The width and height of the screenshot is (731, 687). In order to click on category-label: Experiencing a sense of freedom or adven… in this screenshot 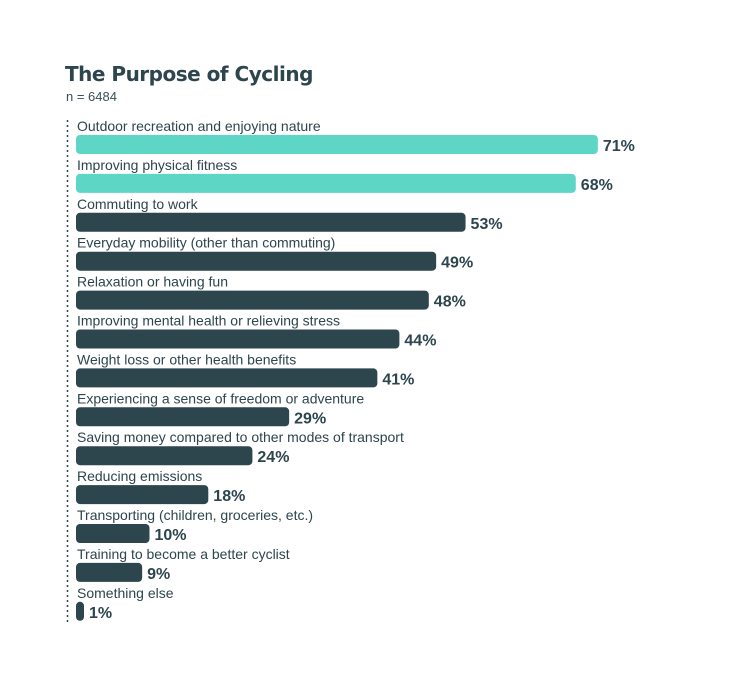, I will do `click(220, 398)`.